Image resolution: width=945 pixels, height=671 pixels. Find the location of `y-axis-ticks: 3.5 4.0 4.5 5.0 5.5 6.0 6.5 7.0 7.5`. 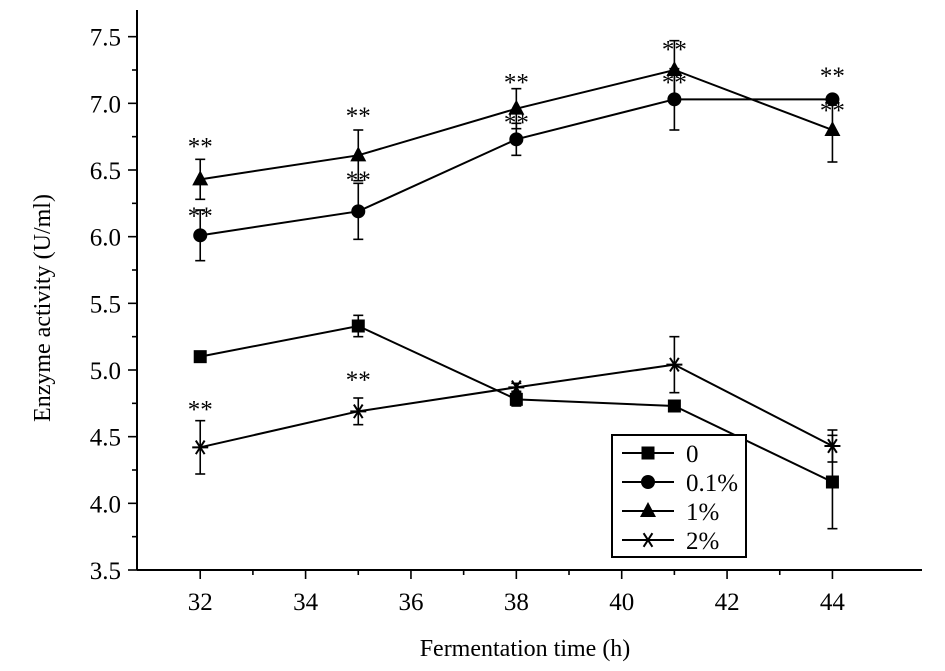

y-axis-ticks: 3.5 4.0 4.5 5.0 5.5 6.0 6.5 7.0 7.5 is located at coordinates (113, 305).